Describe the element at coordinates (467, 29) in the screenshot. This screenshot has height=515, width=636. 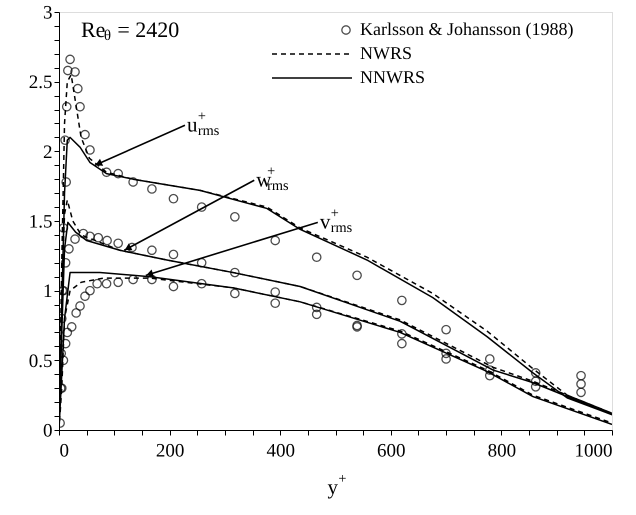
I see `legend-label: Karlsson & Johansson (1988)` at that location.